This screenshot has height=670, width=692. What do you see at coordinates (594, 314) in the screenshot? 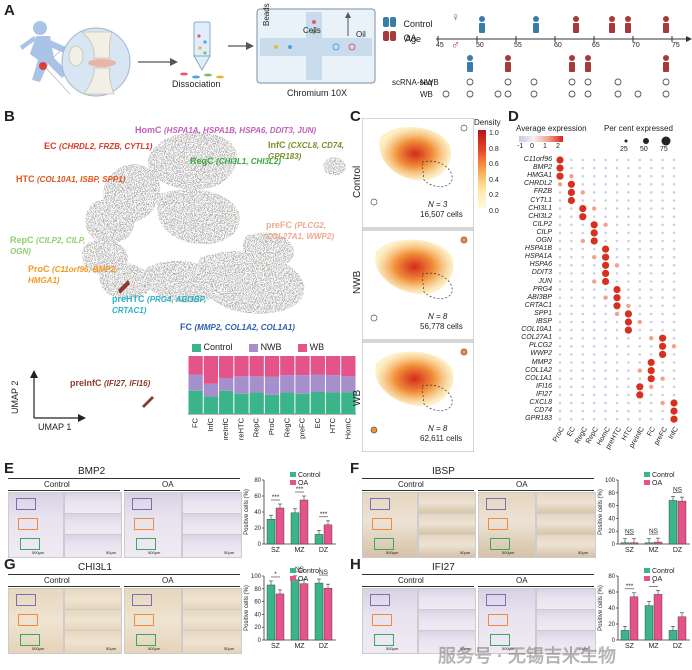
I see `dot-SPP1-RepC` at bounding box center [594, 314].